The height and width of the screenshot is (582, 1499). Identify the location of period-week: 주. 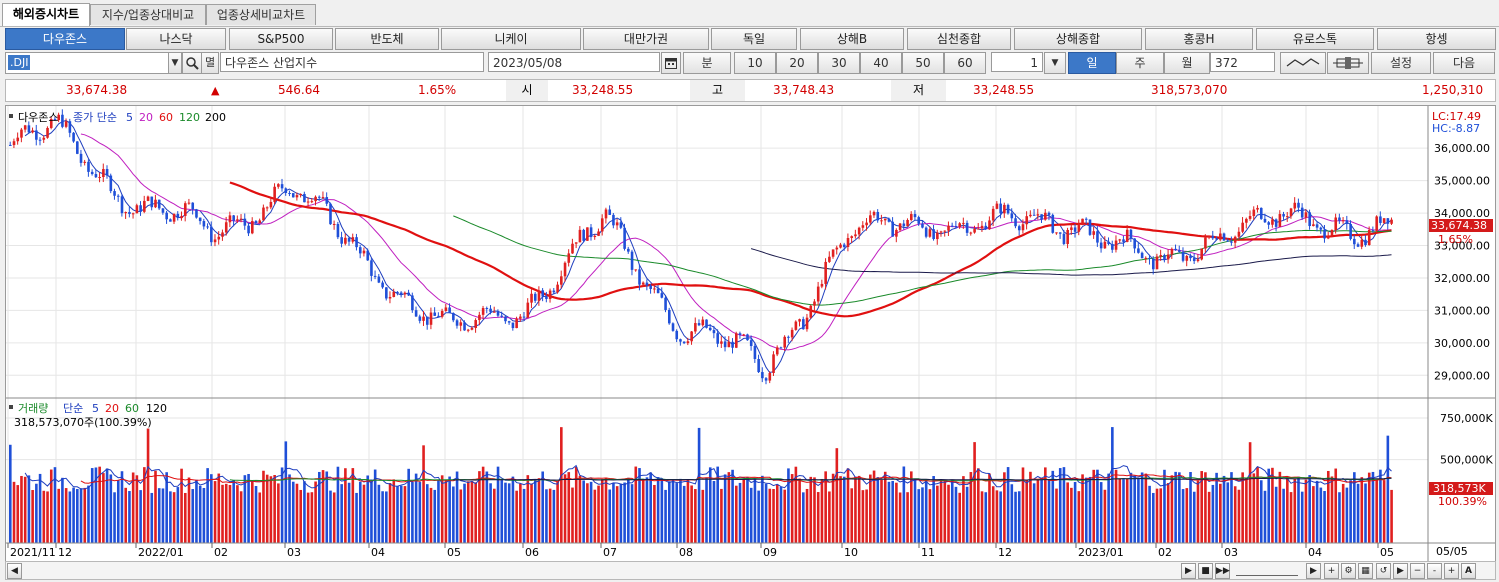
(1140, 63).